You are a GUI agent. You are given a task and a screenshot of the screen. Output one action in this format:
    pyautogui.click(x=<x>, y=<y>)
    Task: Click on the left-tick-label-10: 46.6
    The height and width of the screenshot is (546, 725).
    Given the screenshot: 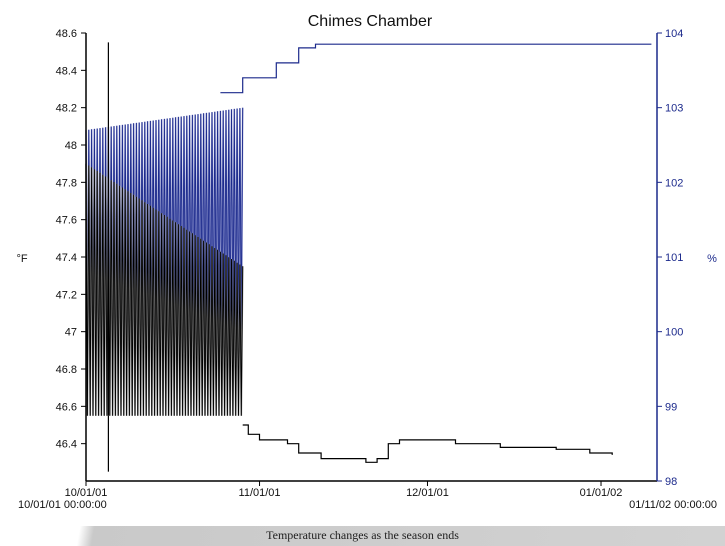 What is the action you would take?
    pyautogui.click(x=66, y=407)
    